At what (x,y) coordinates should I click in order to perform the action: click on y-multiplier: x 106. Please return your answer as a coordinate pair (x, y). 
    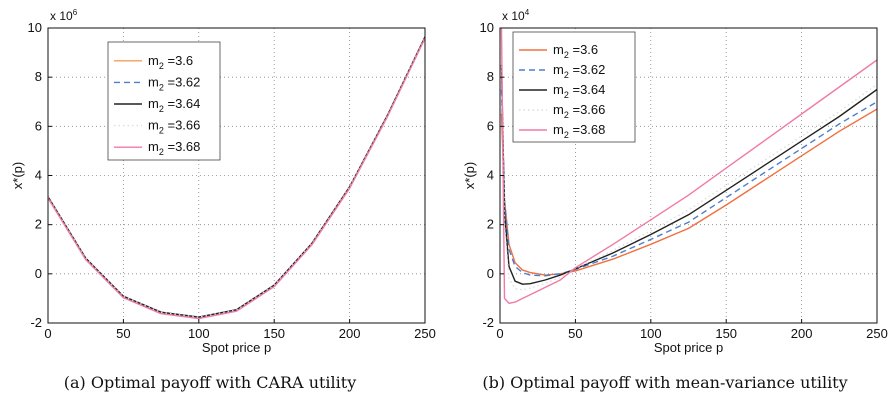
    Looking at the image, I should click on (64, 15).